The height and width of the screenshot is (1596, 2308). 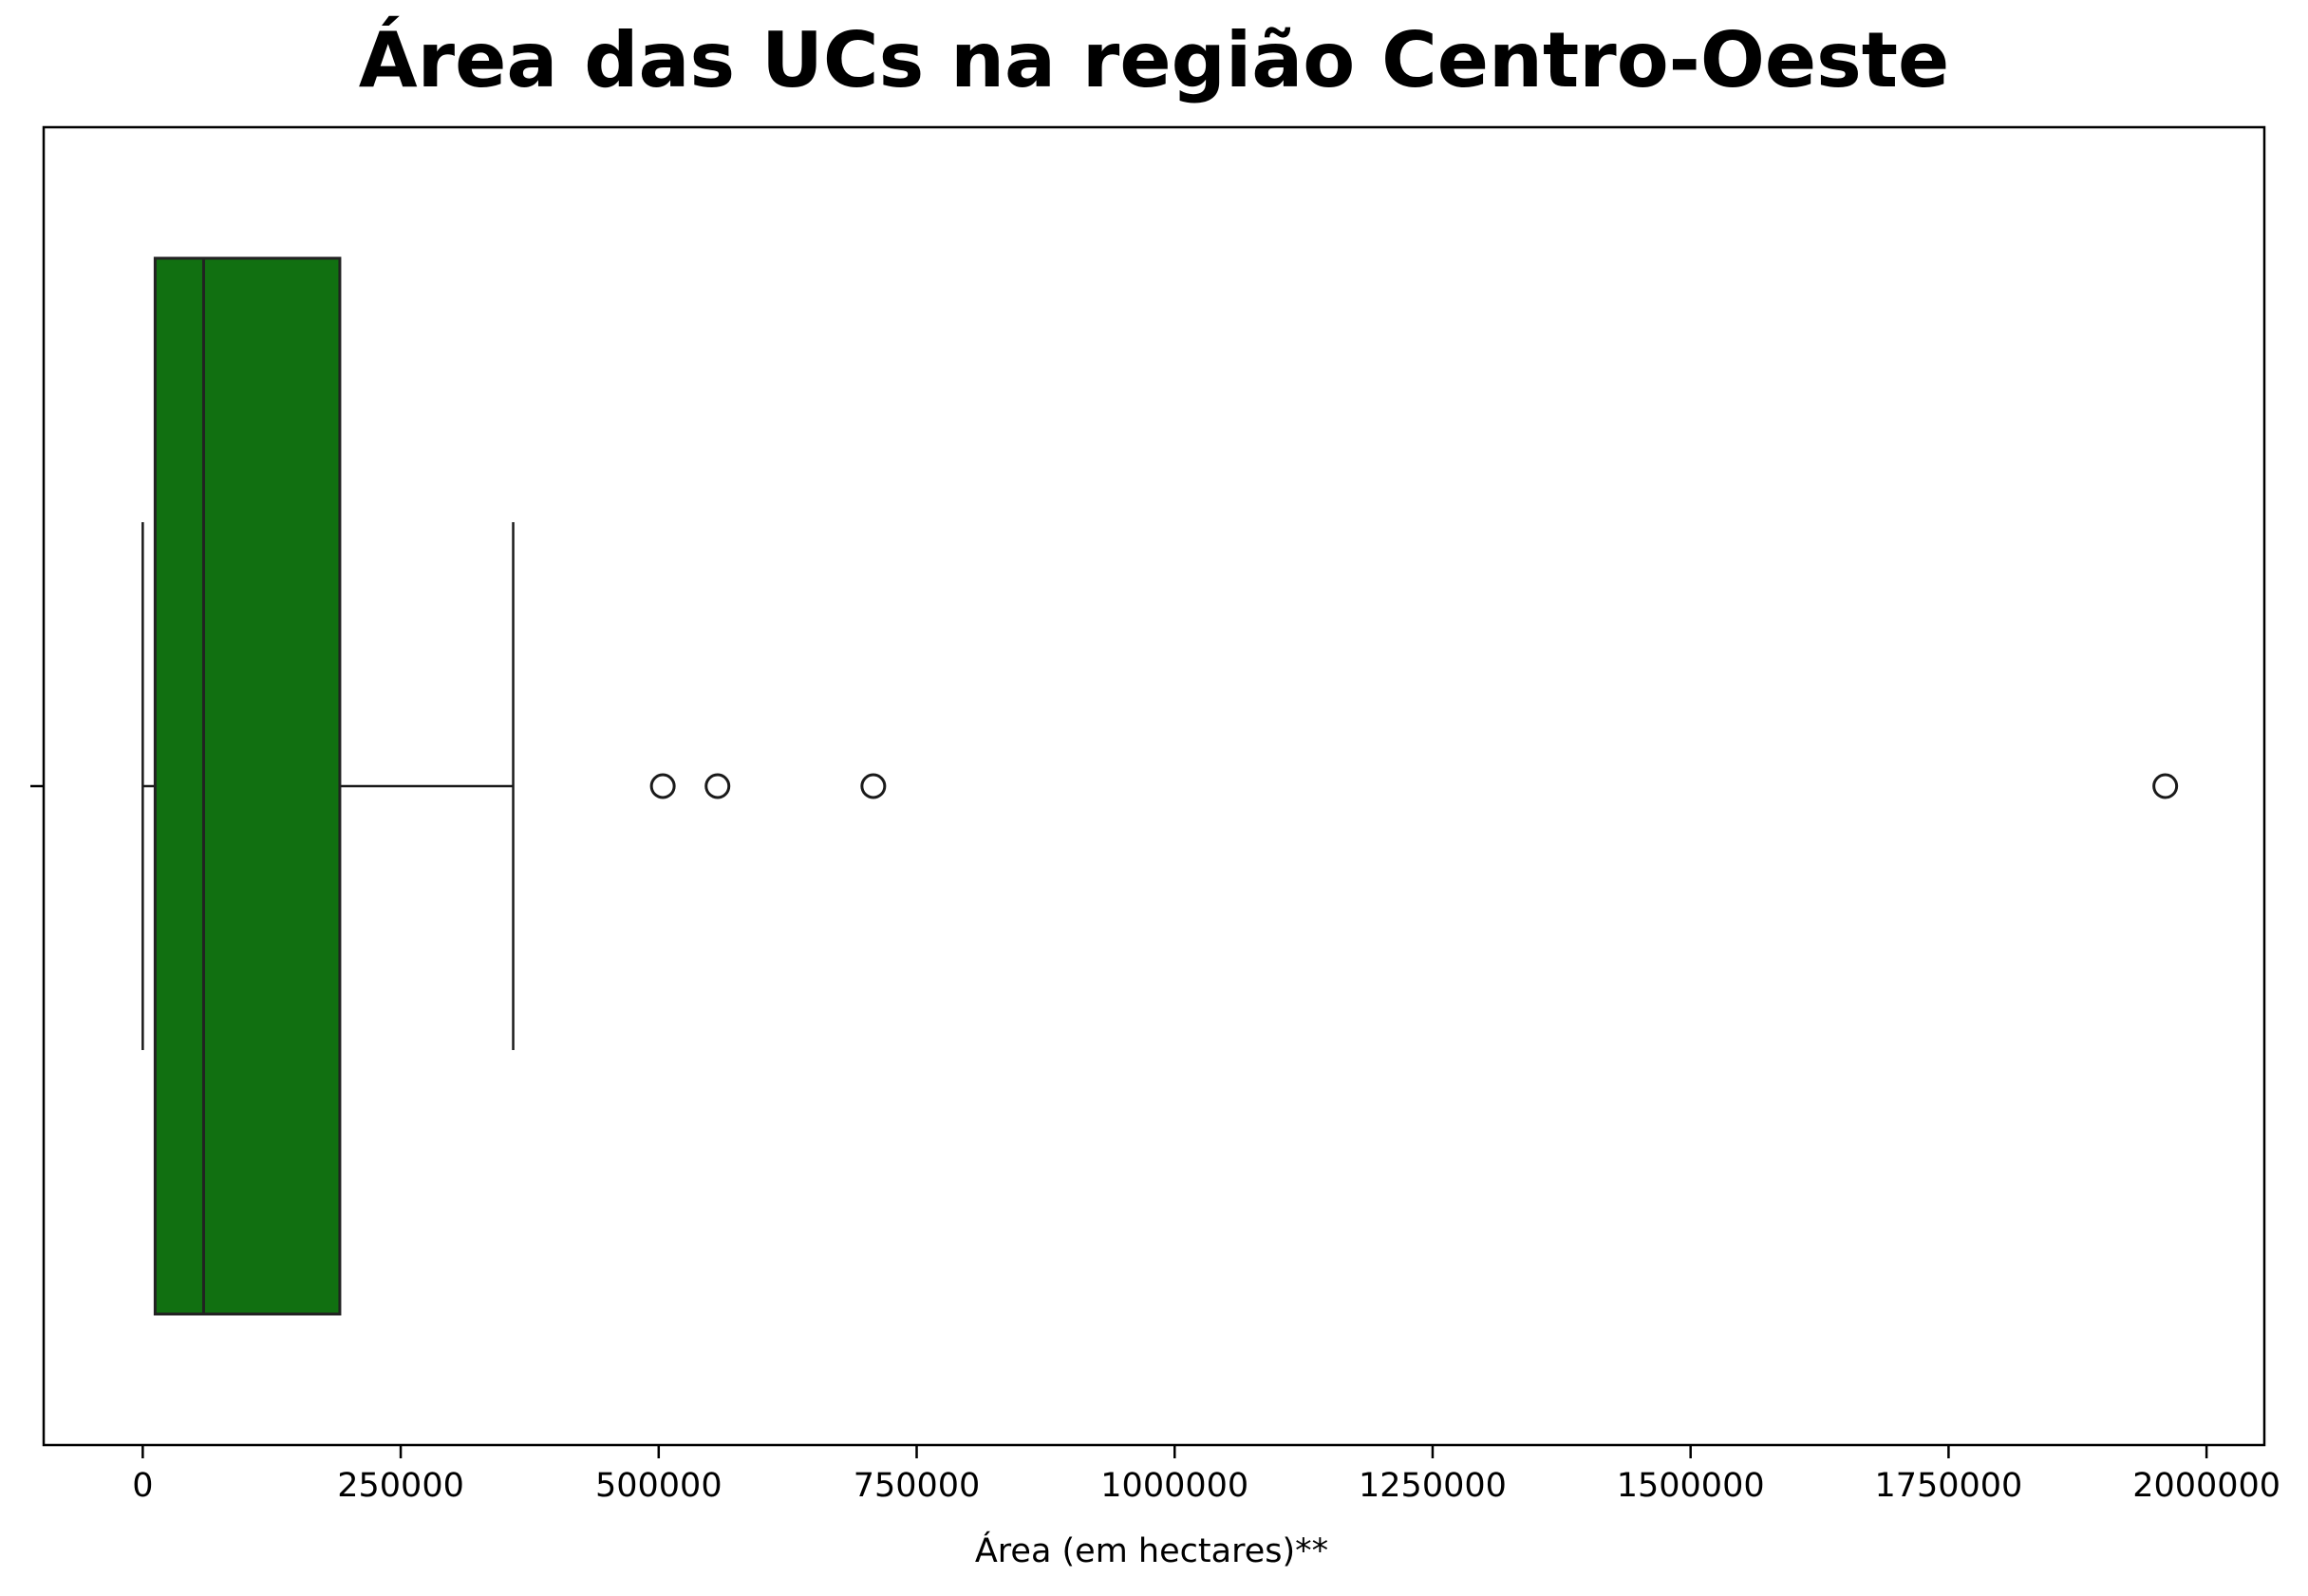 What do you see at coordinates (1154, 60) in the screenshot?
I see `chart-title: Área das UCs na região Centro-Oeste` at bounding box center [1154, 60].